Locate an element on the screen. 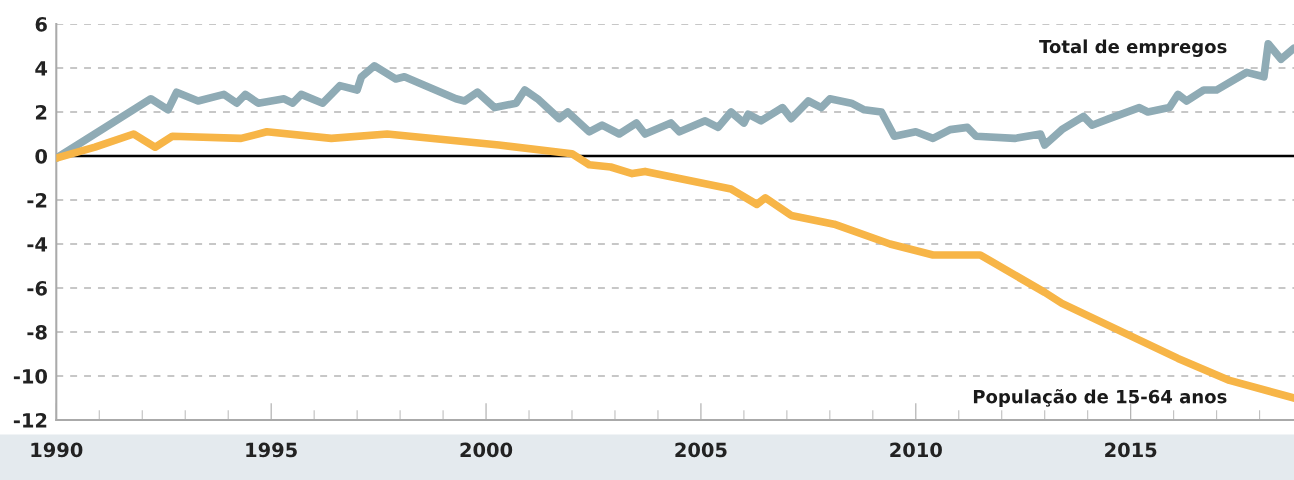 This screenshot has width=1294, height=480. y-tick-label: 0 is located at coordinates (41, 156).